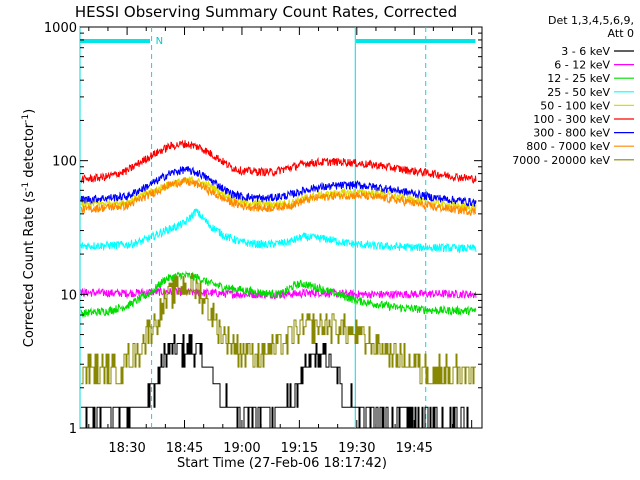  What do you see at coordinates (184, 448) in the screenshot?
I see `x-tick-label-1: 18:45` at bounding box center [184, 448].